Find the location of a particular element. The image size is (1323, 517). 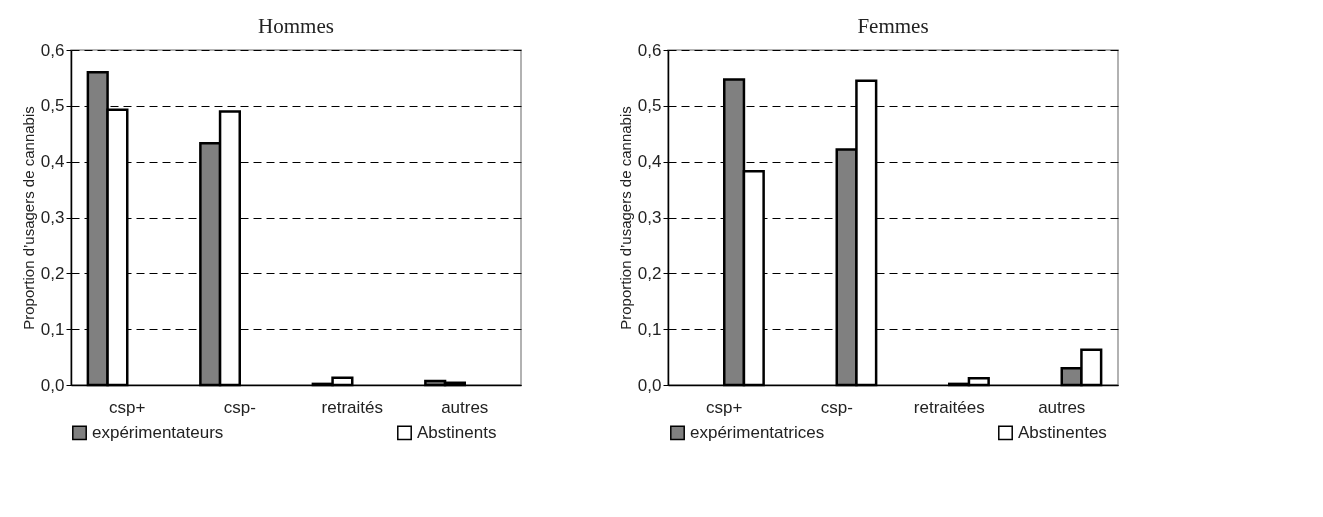

chart-title: Femmes is located at coordinates (893, 26).